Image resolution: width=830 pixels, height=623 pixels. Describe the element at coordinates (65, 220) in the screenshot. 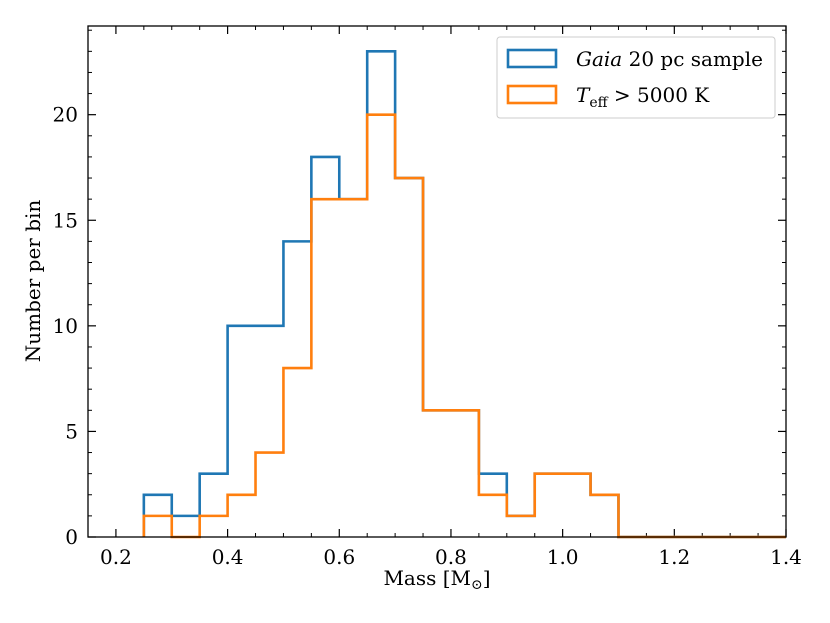

I see `y-tick-label: 15` at that location.